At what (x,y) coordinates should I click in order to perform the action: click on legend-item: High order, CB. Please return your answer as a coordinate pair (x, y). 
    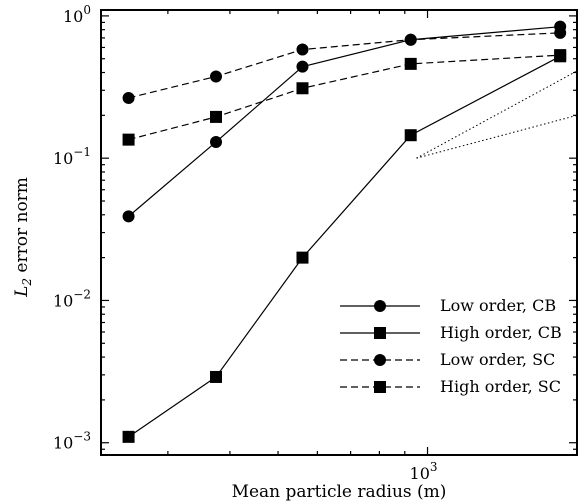
    Looking at the image, I should click on (451, 332).